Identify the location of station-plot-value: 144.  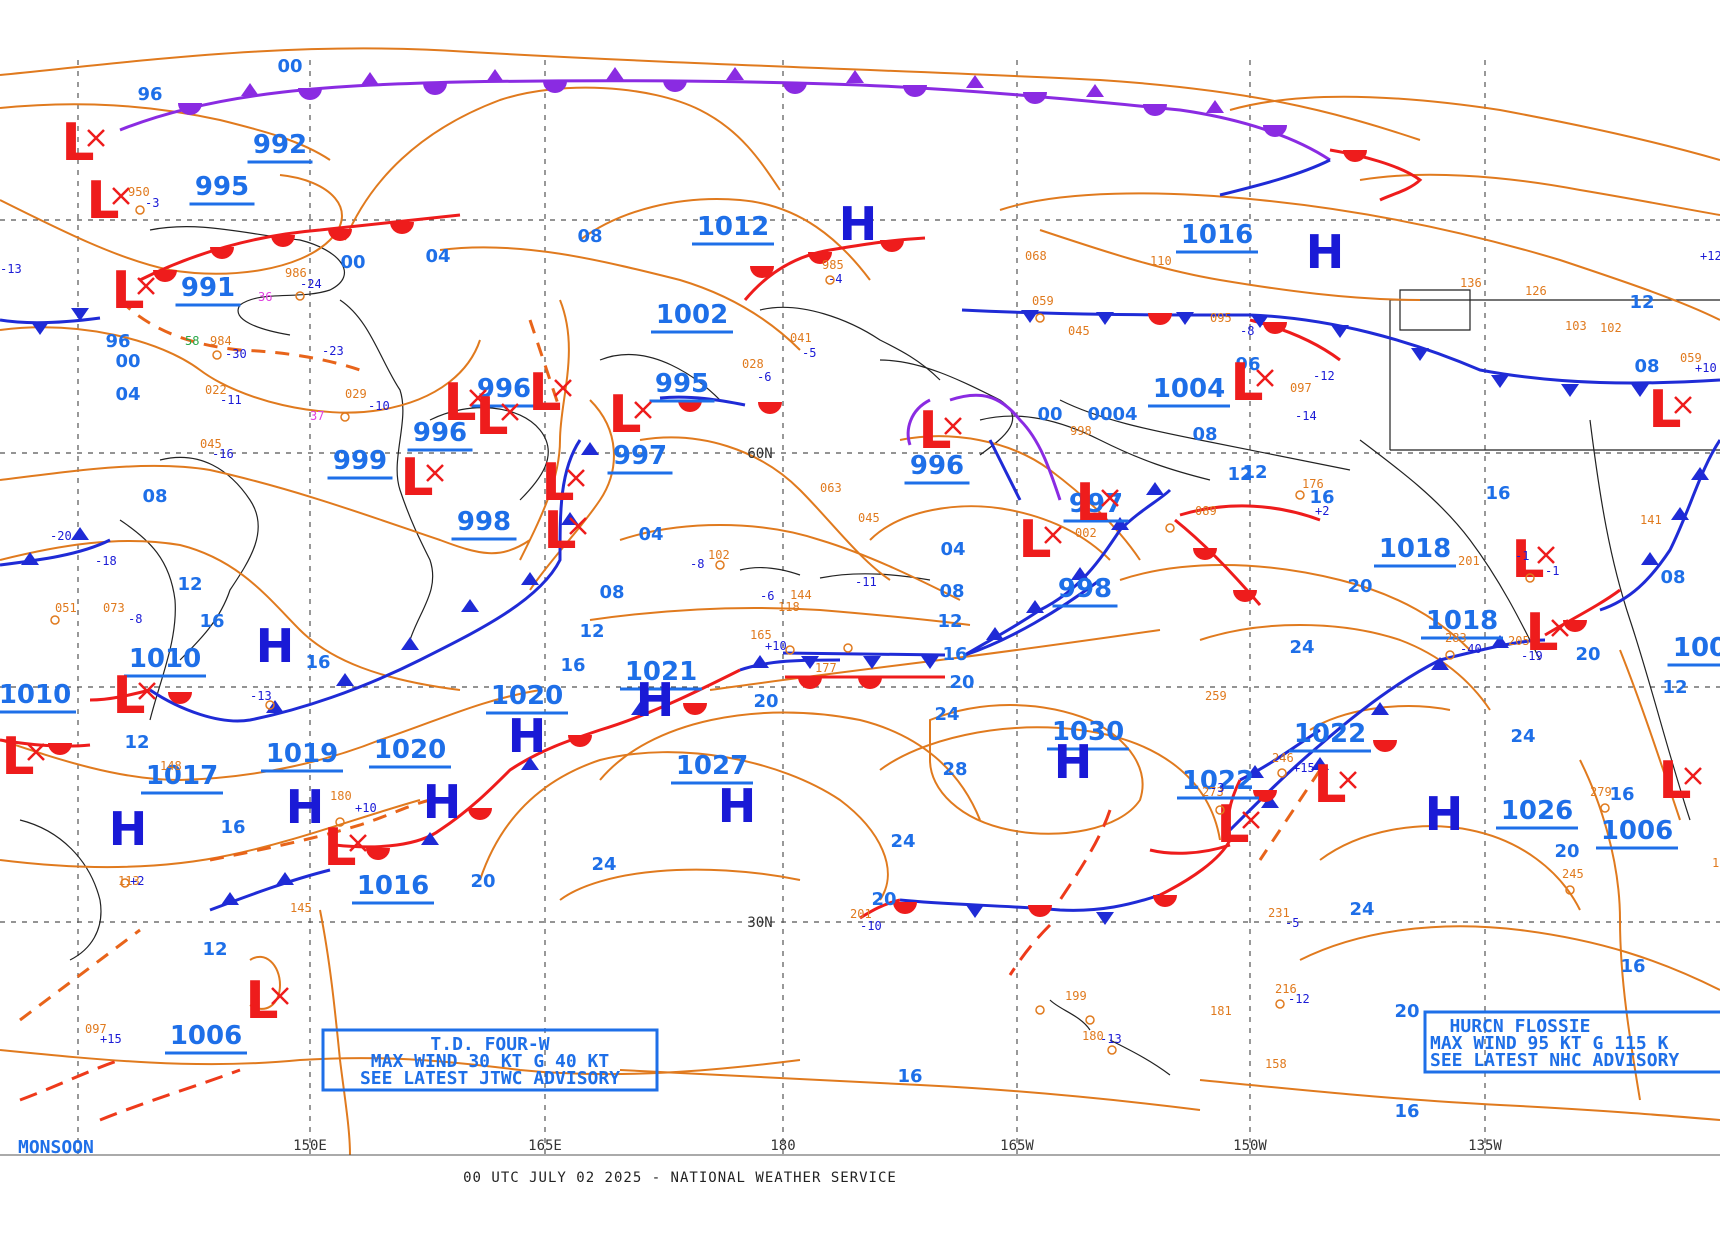
(801, 595).